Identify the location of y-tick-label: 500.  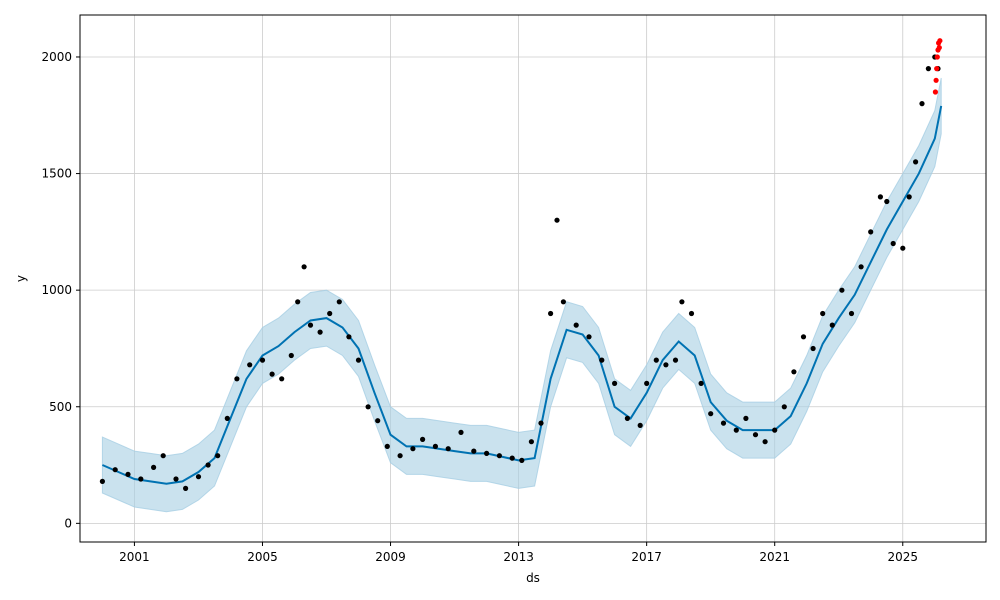
(60, 407).